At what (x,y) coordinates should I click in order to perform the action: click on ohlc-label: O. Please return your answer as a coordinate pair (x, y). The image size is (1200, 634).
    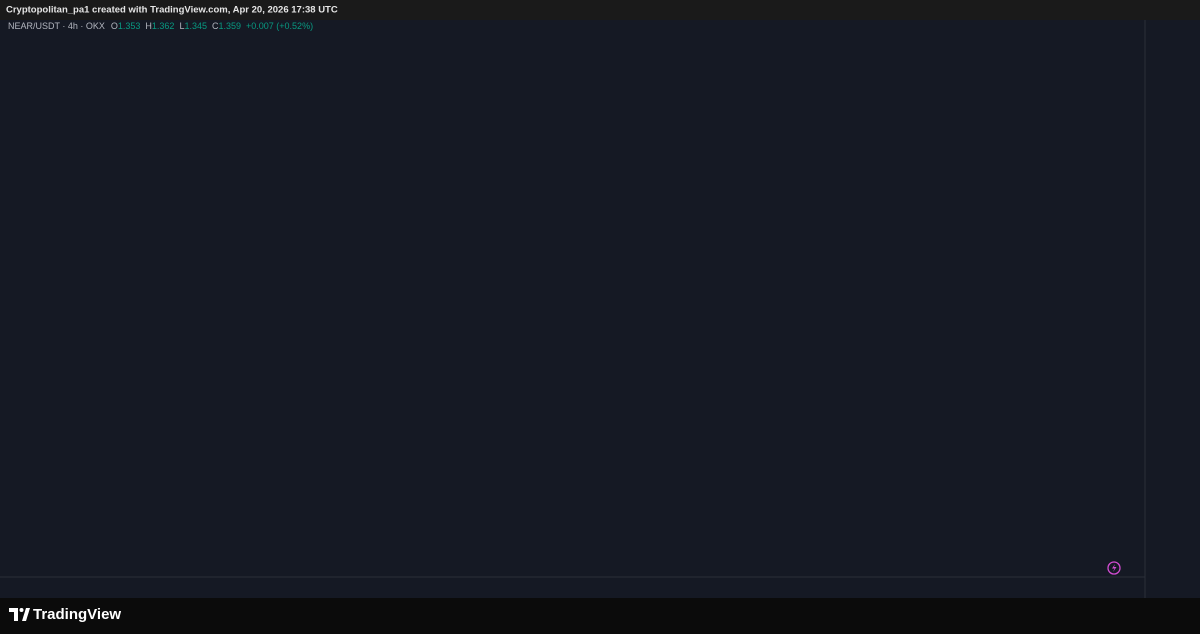
    Looking at the image, I should click on (114, 26).